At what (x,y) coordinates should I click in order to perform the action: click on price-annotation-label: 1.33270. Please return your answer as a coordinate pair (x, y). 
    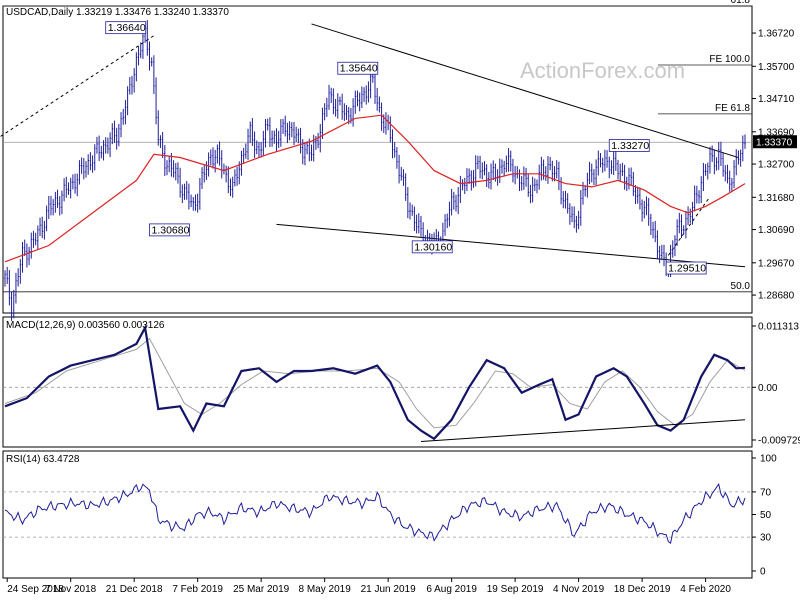
    Looking at the image, I should click on (630, 146).